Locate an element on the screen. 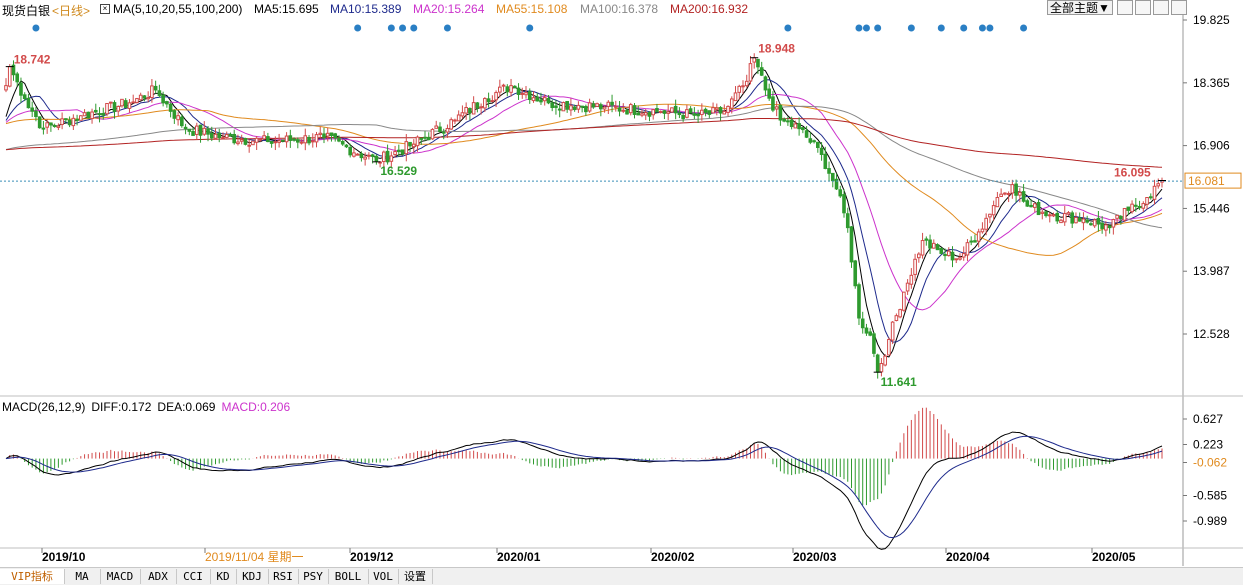  fullscreen-icon is located at coordinates (1125, 7).